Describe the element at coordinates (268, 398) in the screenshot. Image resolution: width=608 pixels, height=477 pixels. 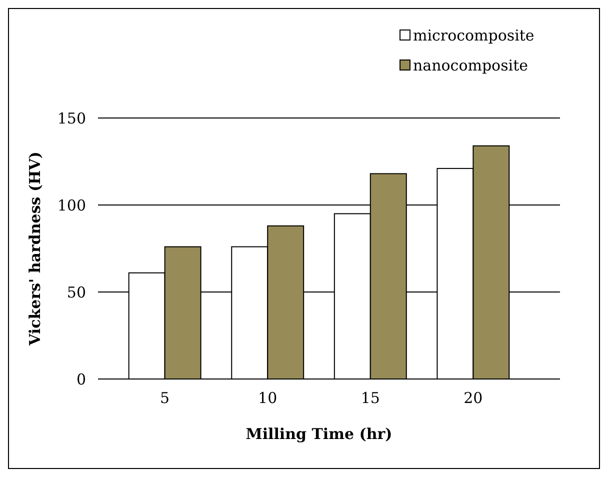
I see `x-tick-label: 10` at that location.